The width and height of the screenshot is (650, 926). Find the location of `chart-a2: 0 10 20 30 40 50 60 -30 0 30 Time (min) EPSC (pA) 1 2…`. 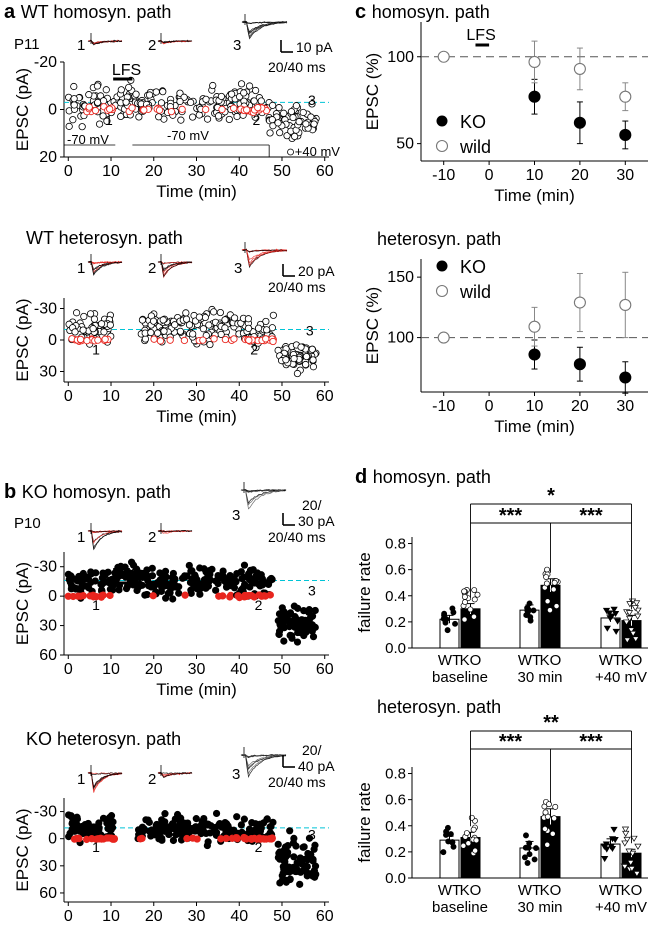

chart-a2: 0 10 20 30 40 50 60 -30 0 30 Time (min) EPSC (pA) 1 2… is located at coordinates (173, 362).